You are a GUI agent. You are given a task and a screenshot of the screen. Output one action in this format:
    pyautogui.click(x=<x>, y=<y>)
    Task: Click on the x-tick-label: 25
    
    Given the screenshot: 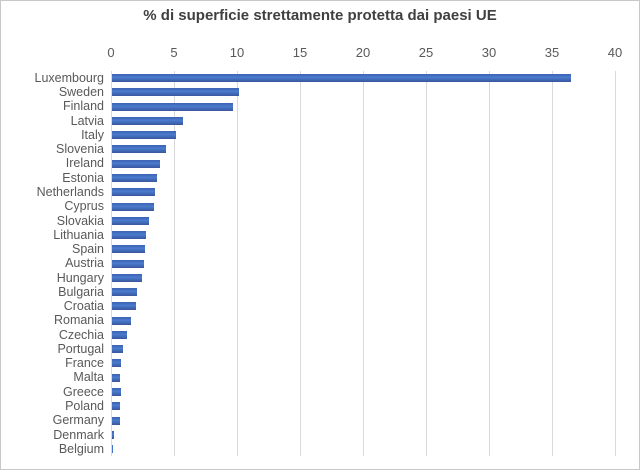 What is the action you would take?
    pyautogui.click(x=426, y=52)
    